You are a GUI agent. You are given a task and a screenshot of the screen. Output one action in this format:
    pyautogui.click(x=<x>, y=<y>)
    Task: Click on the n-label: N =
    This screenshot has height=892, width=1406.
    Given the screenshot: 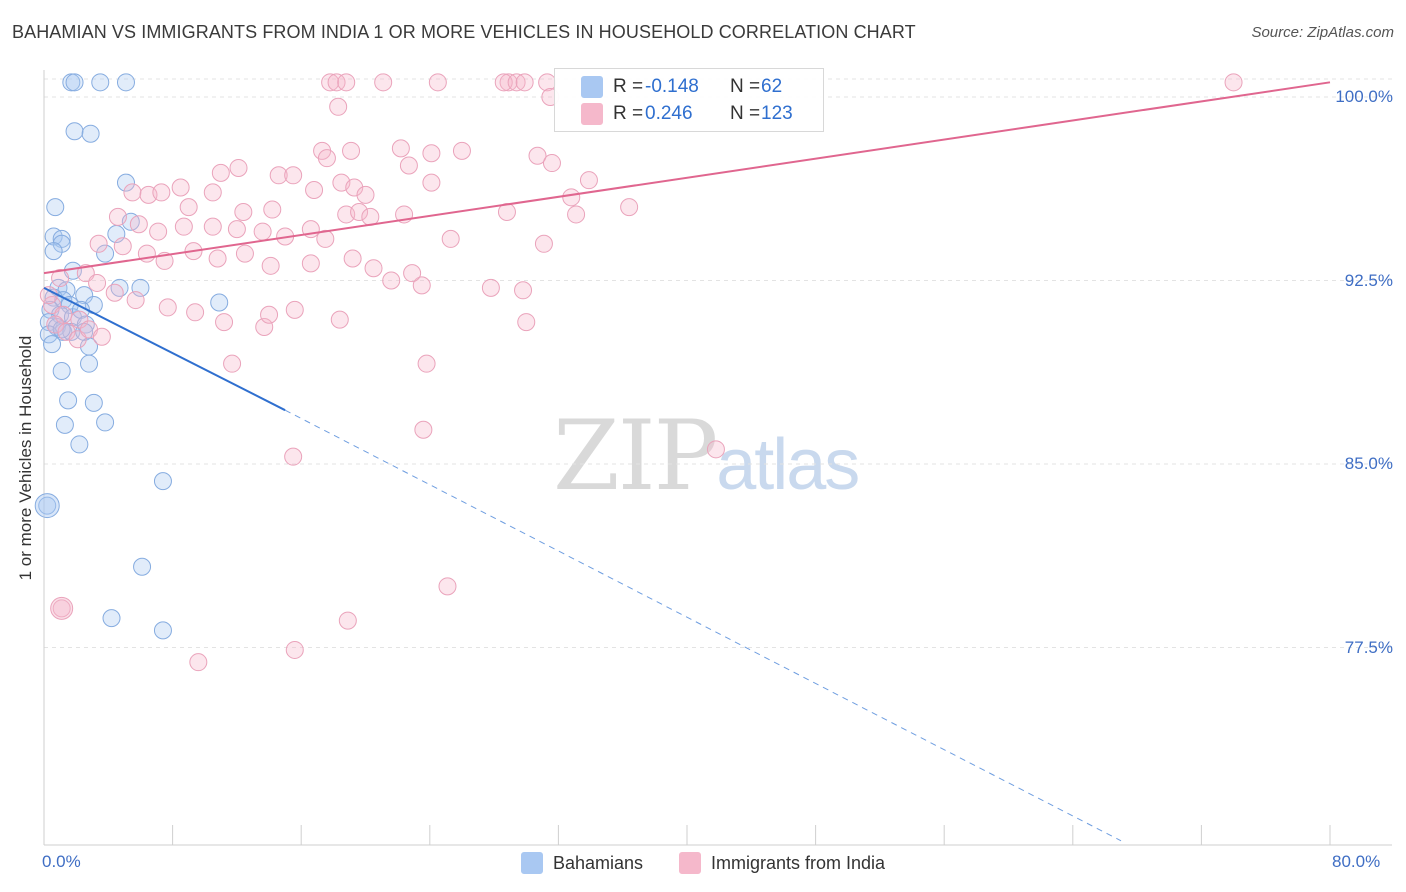 What is the action you would take?
    pyautogui.click(x=745, y=86)
    